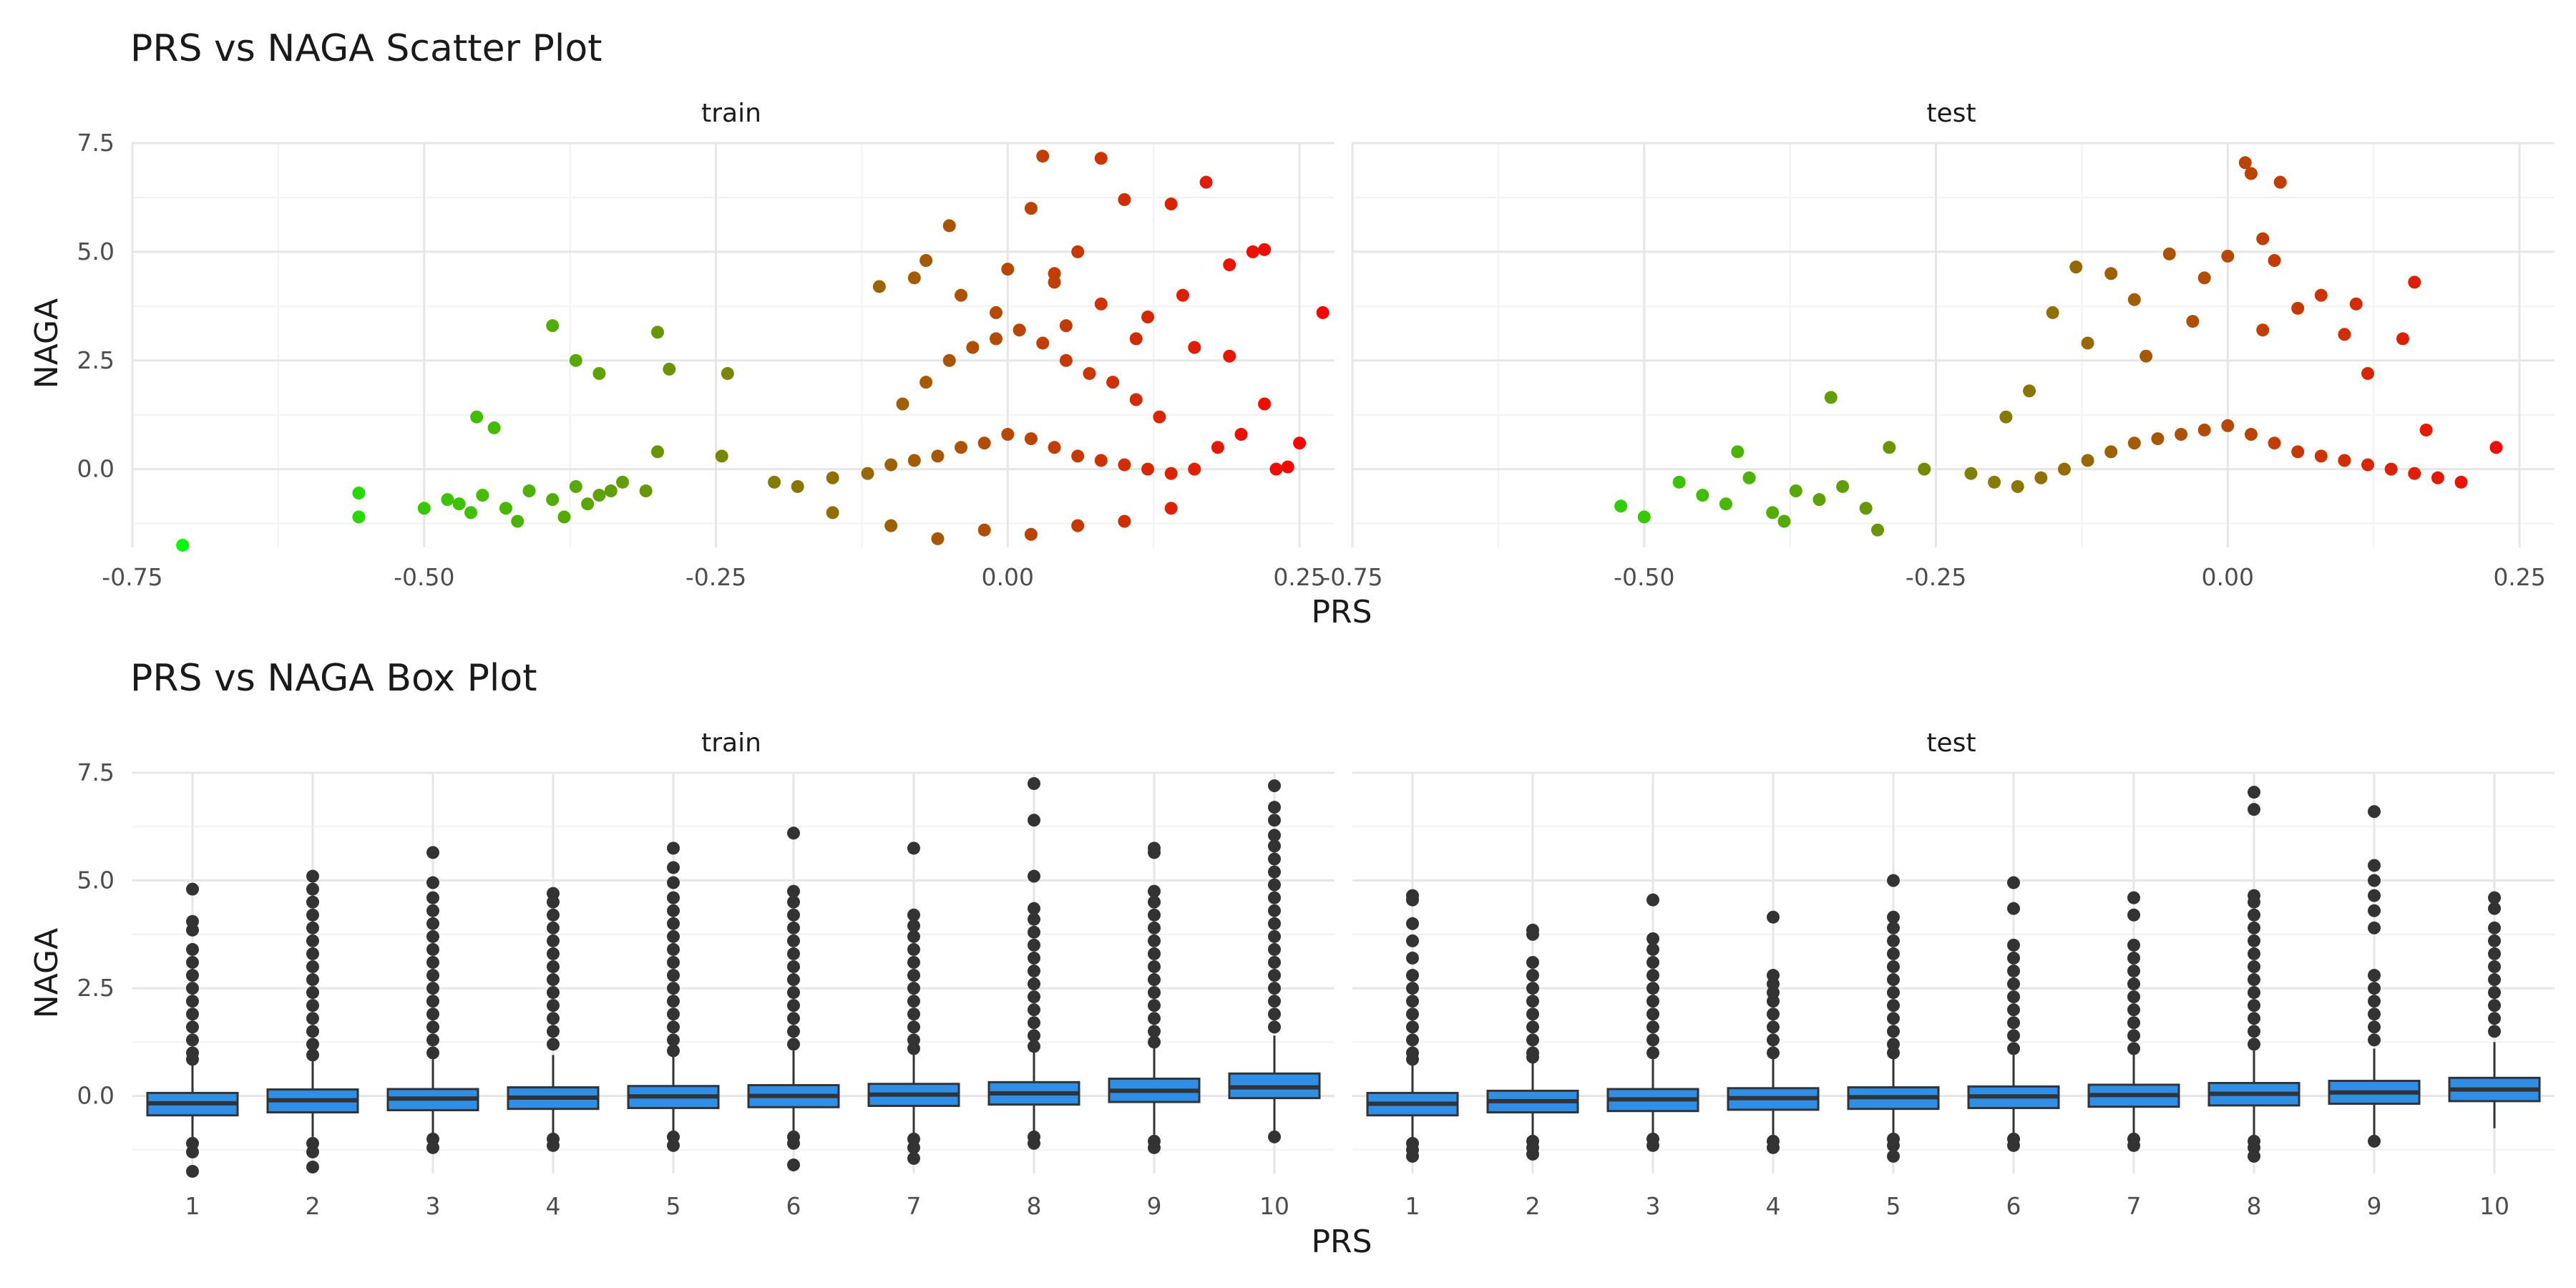 The height and width of the screenshot is (1288, 2576). Describe the element at coordinates (95, 772) in the screenshot. I see `box-y-tick-label: 7.5` at that location.